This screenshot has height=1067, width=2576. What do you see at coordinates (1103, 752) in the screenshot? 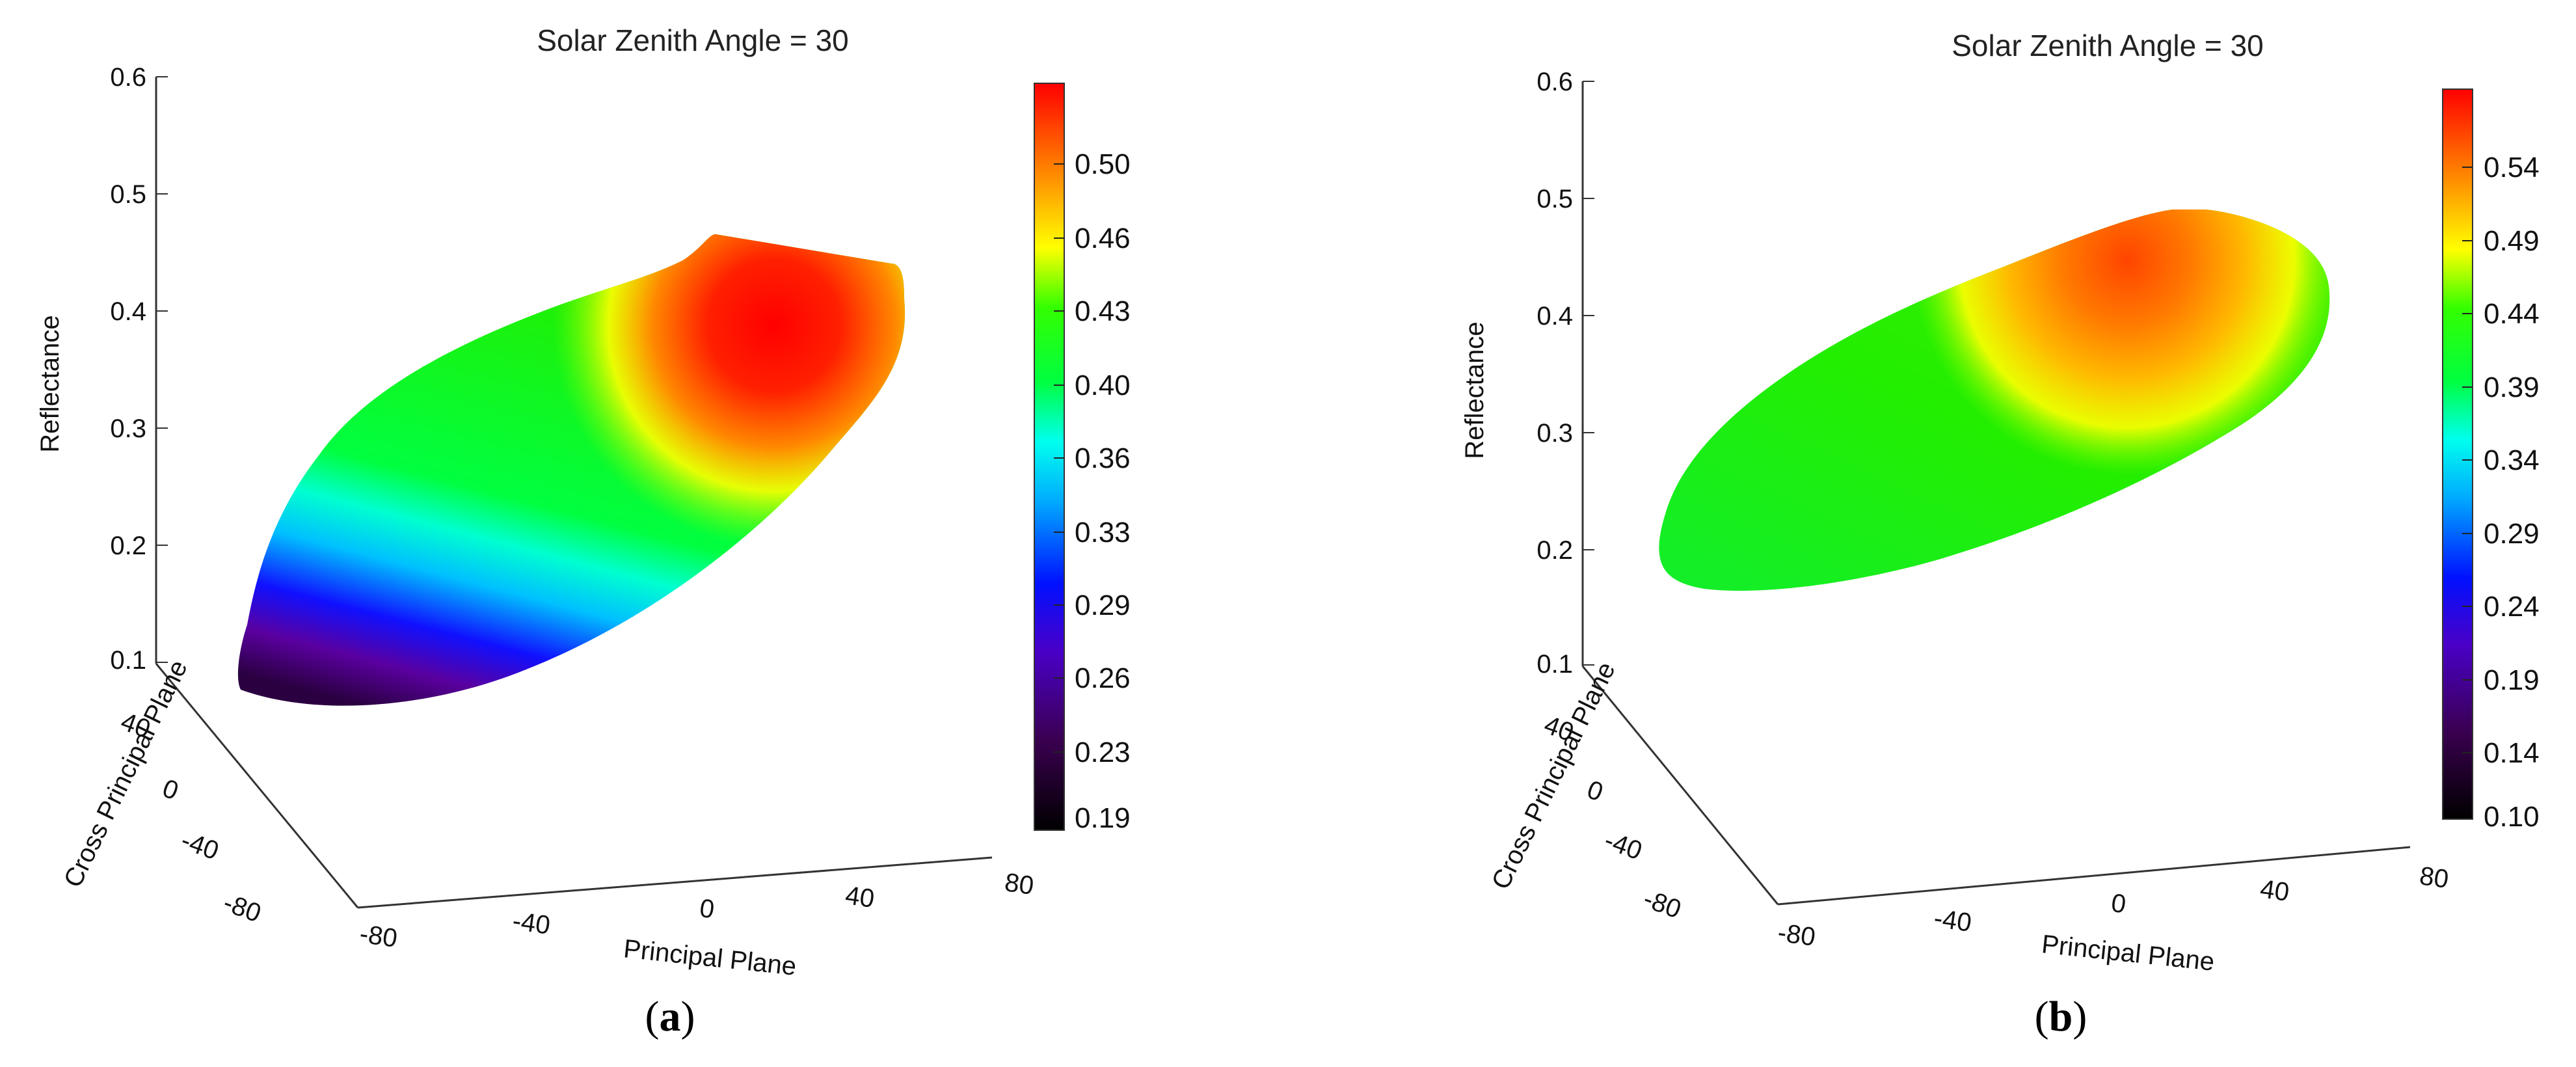
I see `colorbar-tick-label: 0.23` at bounding box center [1103, 752].